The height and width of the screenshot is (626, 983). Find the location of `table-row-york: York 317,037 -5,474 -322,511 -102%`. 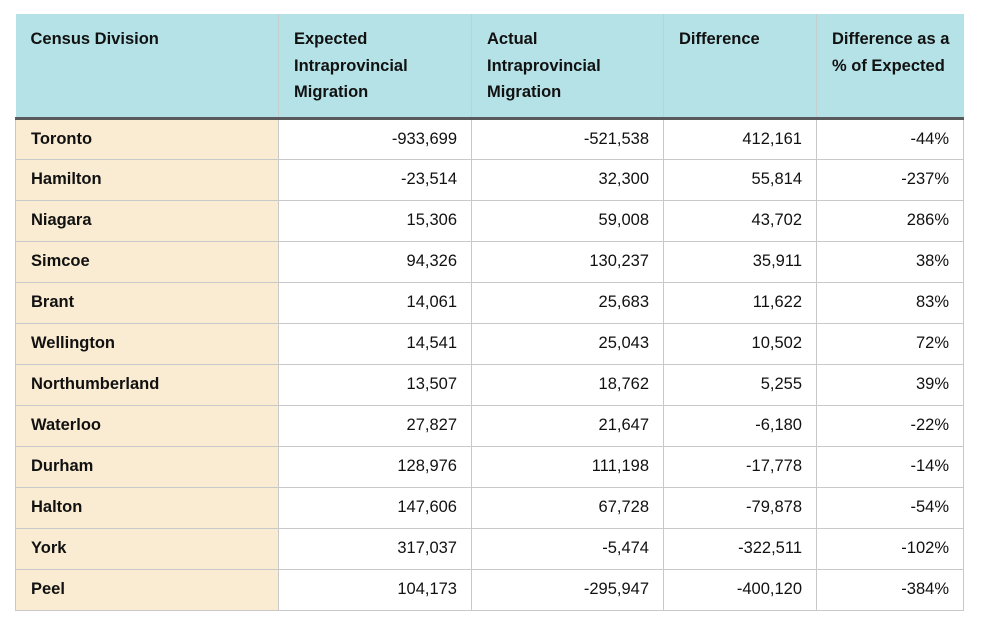

table-row-york: York 317,037 -5,474 -322,511 -102% is located at coordinates (489, 548).